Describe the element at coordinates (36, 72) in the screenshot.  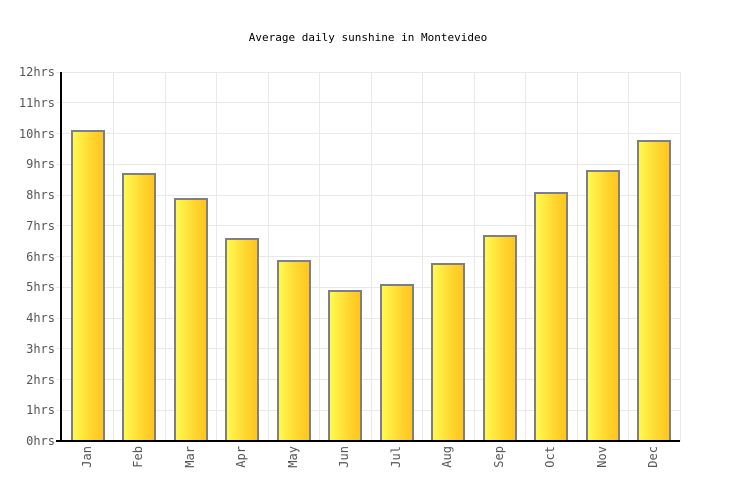
I see `y-axis-label-12: 12hrs` at that location.